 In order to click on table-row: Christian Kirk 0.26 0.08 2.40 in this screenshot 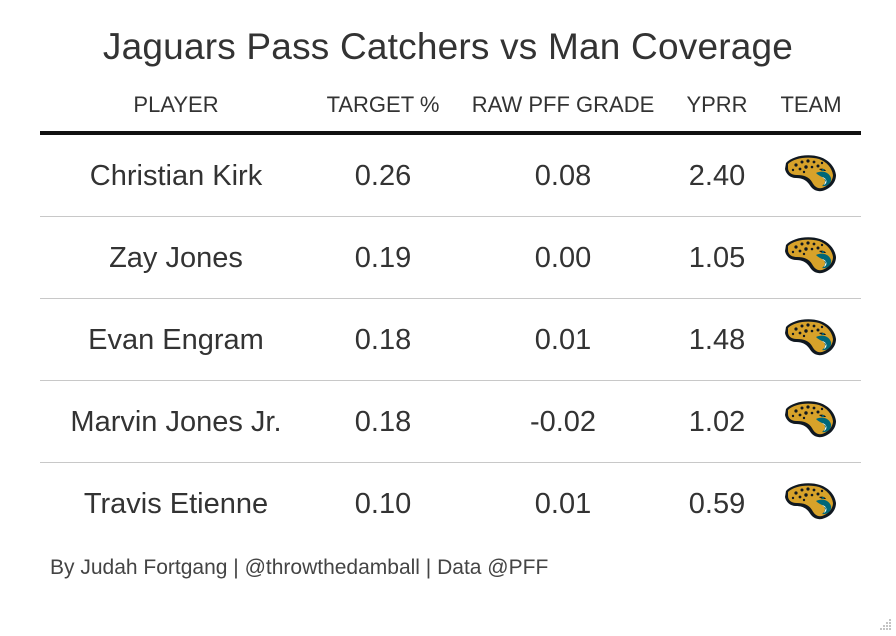, I will do `click(450, 176)`.